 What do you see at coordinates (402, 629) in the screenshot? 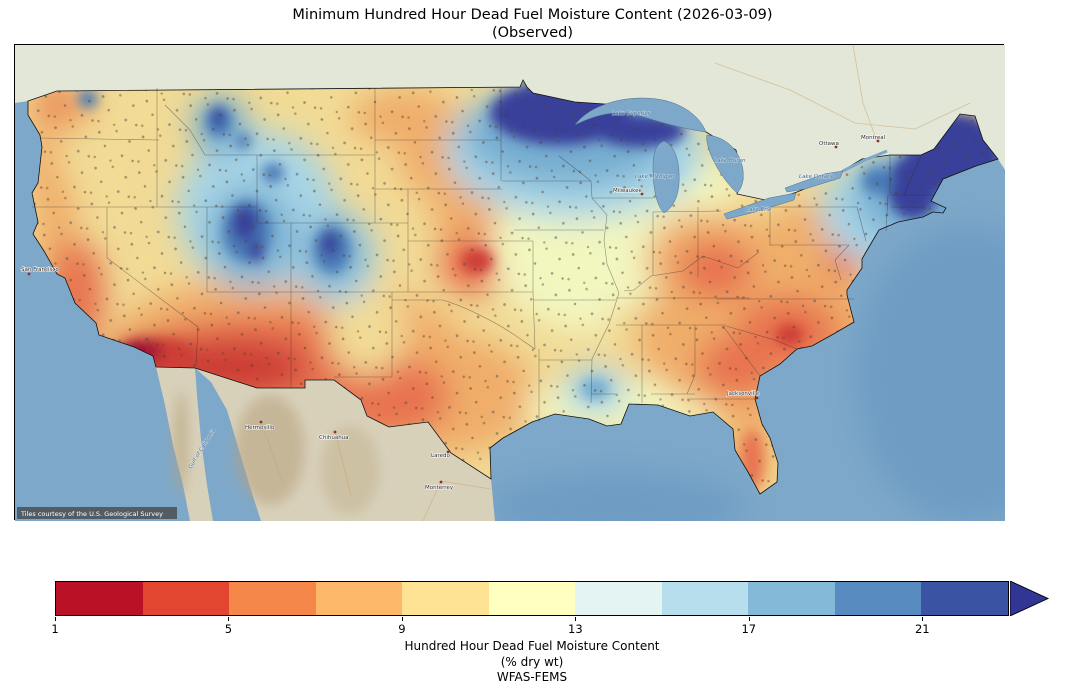
I see `colorbar-tick-label: 9` at bounding box center [402, 629].